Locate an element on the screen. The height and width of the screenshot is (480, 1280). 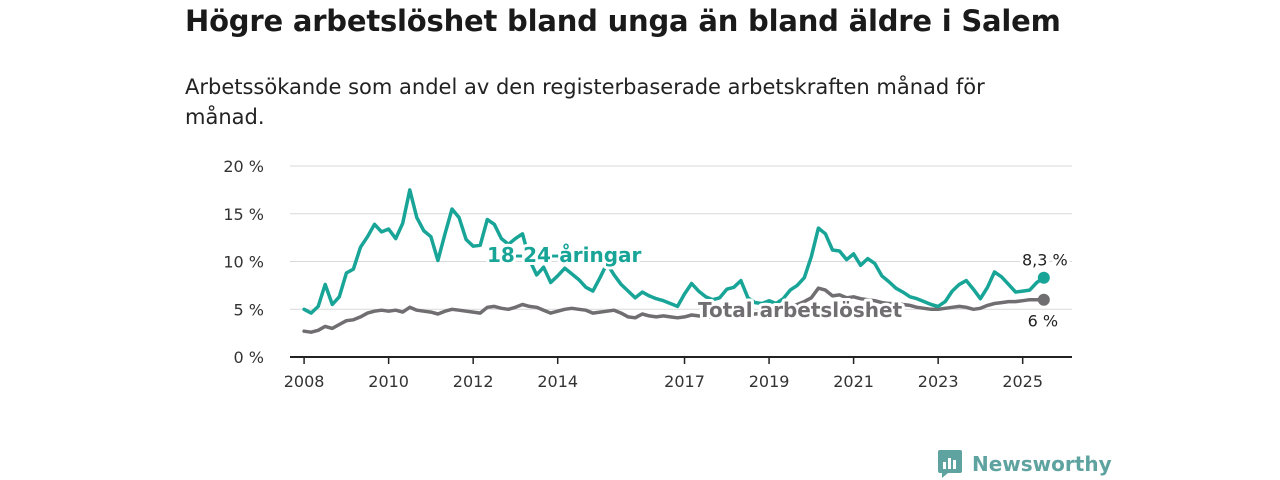
end-value-label-18-24: 8,3 % is located at coordinates (1045, 260).